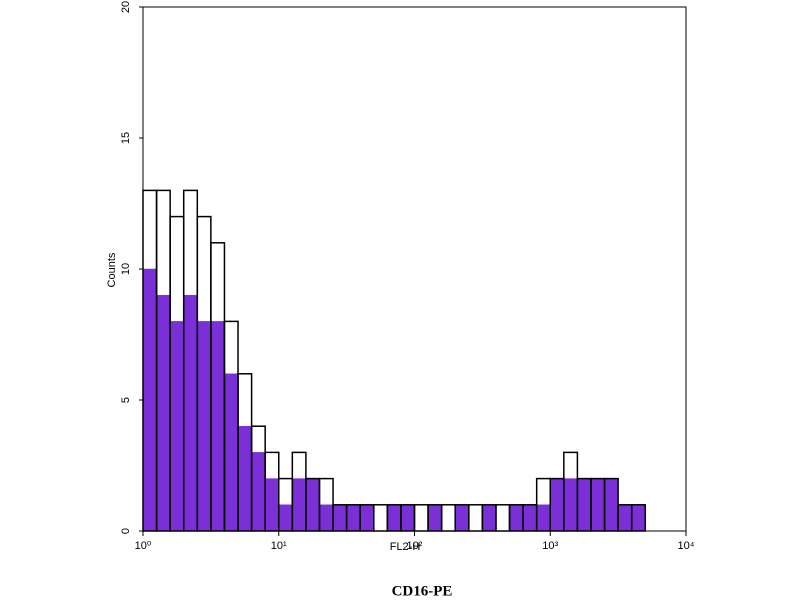 The image size is (800, 600). What do you see at coordinates (126, 7) in the screenshot?
I see `y-tick-label: 20` at bounding box center [126, 7].